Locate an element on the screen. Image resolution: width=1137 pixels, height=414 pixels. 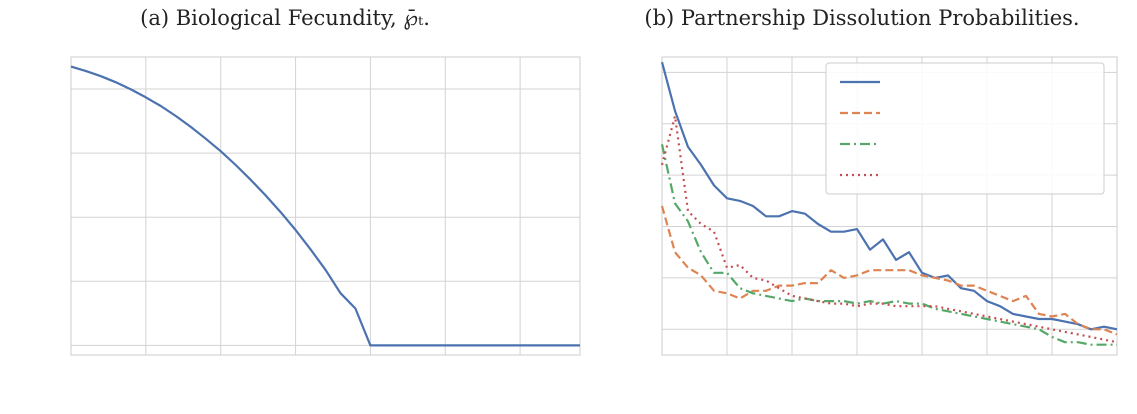
caption-a: (a) Biological Fecundity, ℘̄ₜ. is located at coordinates (285, 18).